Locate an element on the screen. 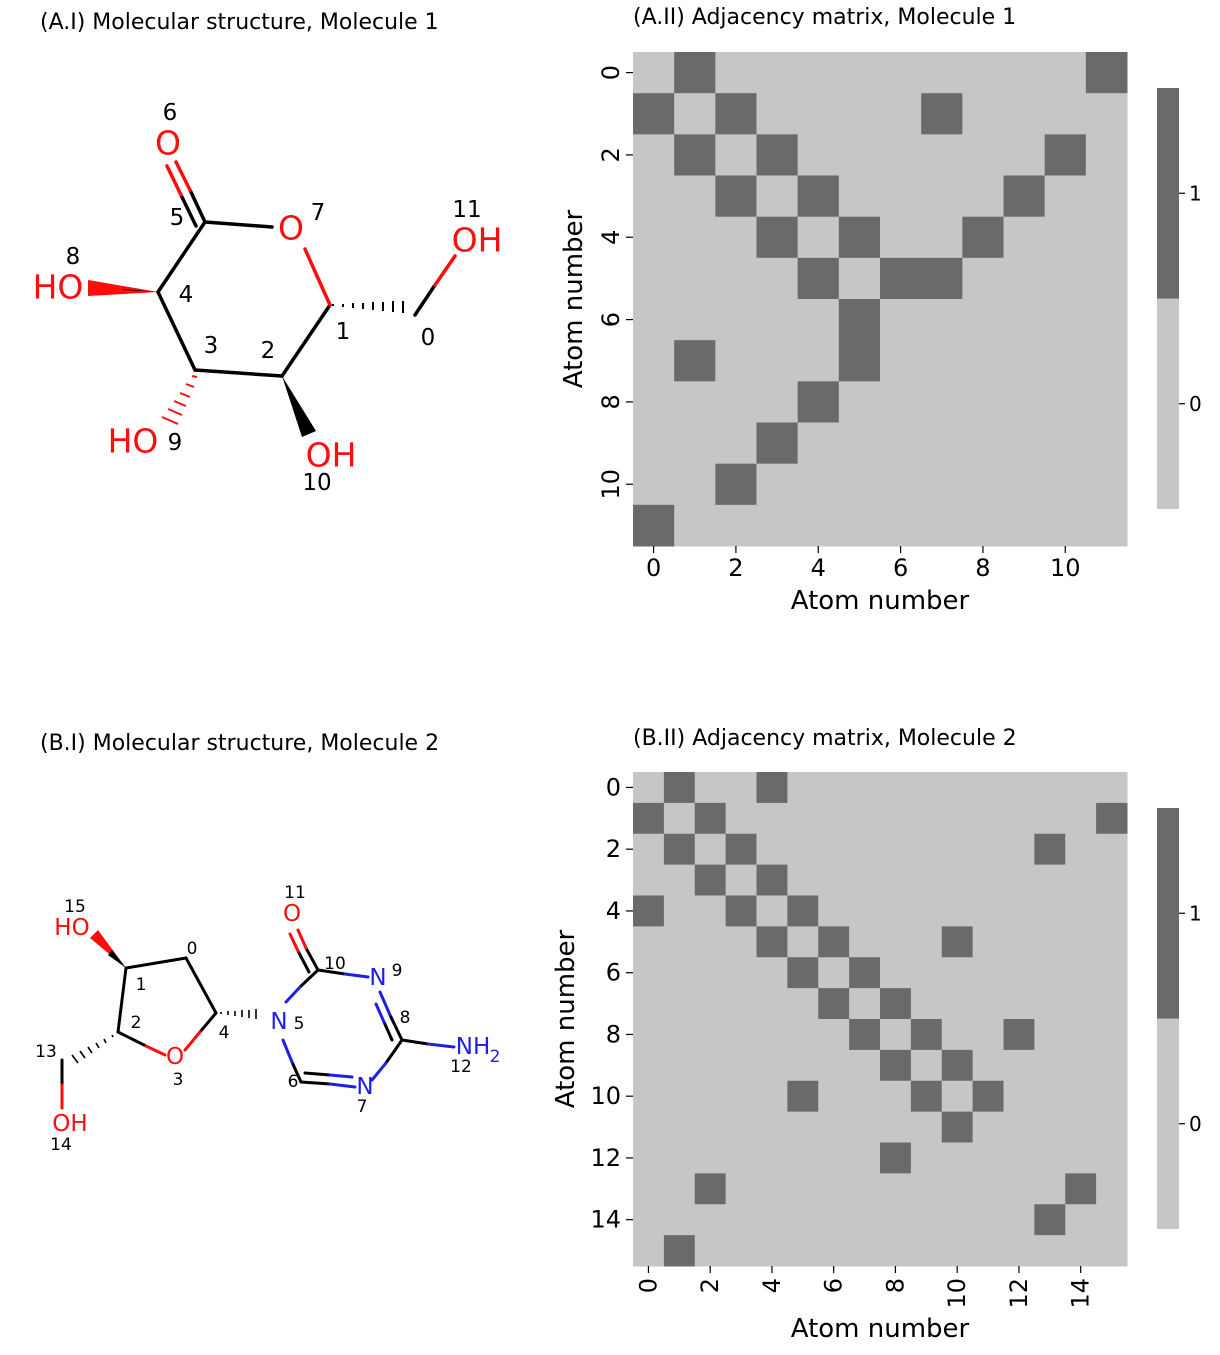 Image resolution: width=1220 pixels, height=1355 pixels. mol1-atom-9: HO is located at coordinates (133, 441).